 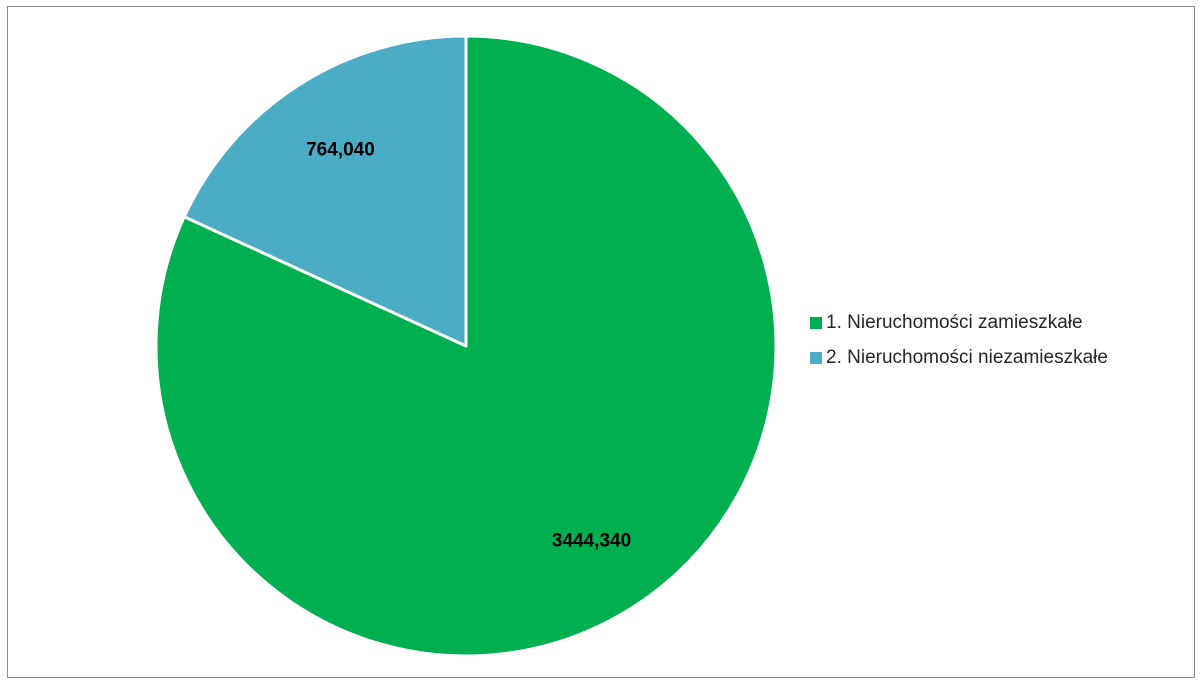 What do you see at coordinates (325, 191) in the screenshot?
I see `pie-slice-niezamieszkale` at bounding box center [325, 191].